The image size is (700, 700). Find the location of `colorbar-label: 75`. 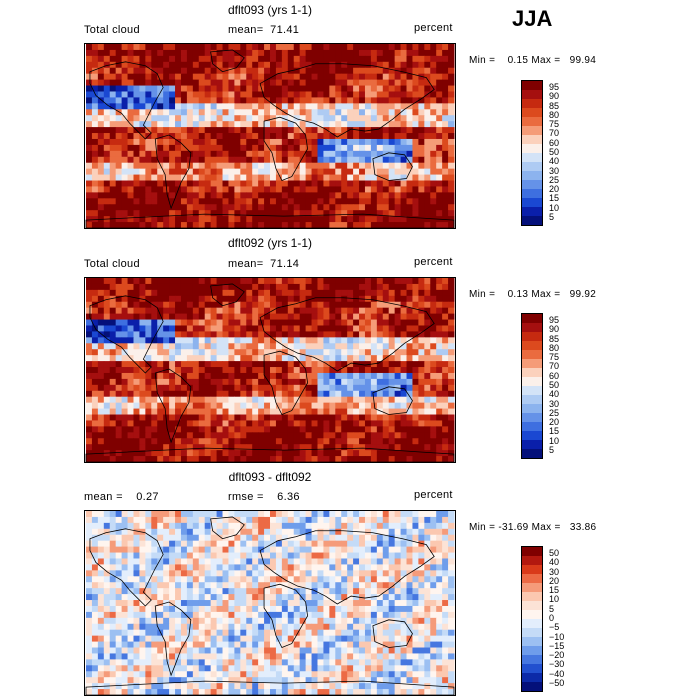

colorbar-label: 75 is located at coordinates (554, 124).